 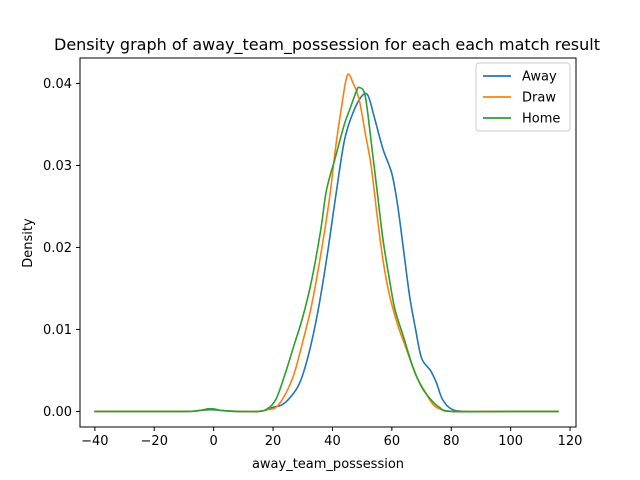 What do you see at coordinates (328, 464) in the screenshot?
I see `x-axis-label: away_team_possession` at bounding box center [328, 464].